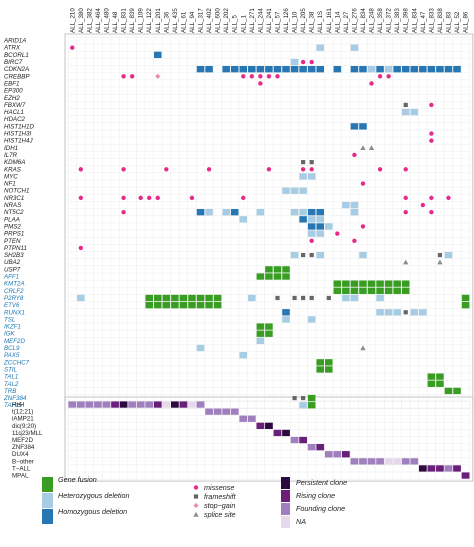 The width and height of the screenshot is (474, 547). What do you see at coordinates (13, 205) in the screenshot?
I see `gene-label: NRAS` at bounding box center [13, 205].